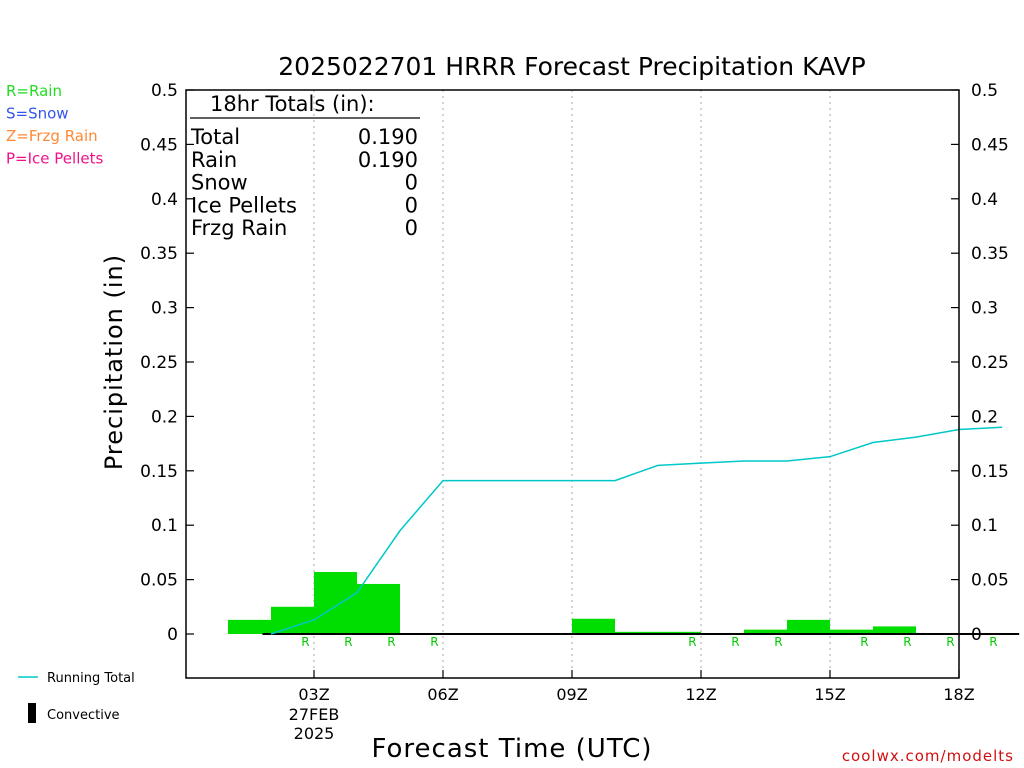 The image size is (1024, 768). What do you see at coordinates (219, 183) in the screenshot?
I see `totals-row-label: Snow` at bounding box center [219, 183].